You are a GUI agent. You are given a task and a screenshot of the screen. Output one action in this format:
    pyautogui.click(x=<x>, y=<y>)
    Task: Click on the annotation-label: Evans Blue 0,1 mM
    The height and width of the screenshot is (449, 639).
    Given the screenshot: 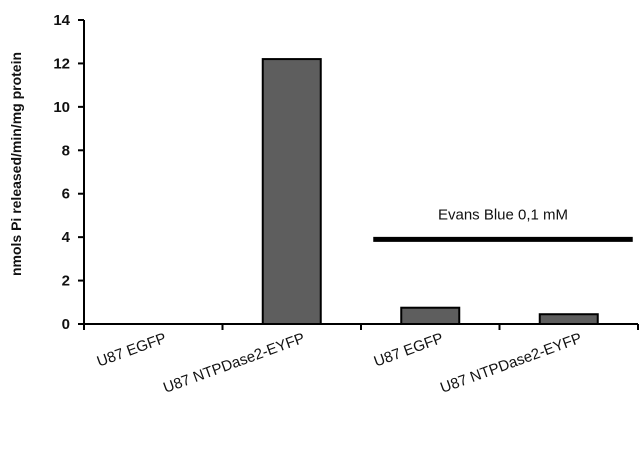 What is the action you would take?
    pyautogui.click(x=503, y=214)
    